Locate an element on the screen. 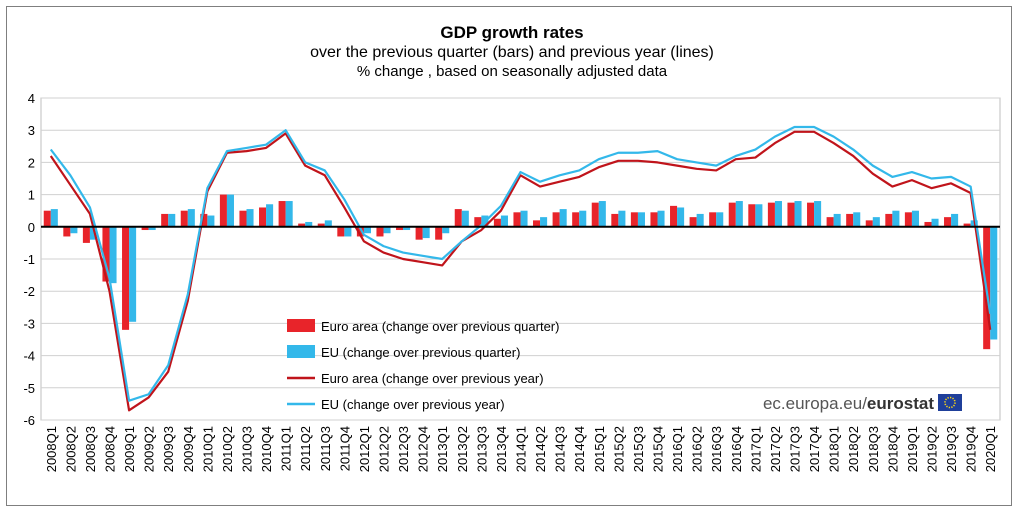 The image size is (1024, 512). y-tick-label: 2 is located at coordinates (31, 162).